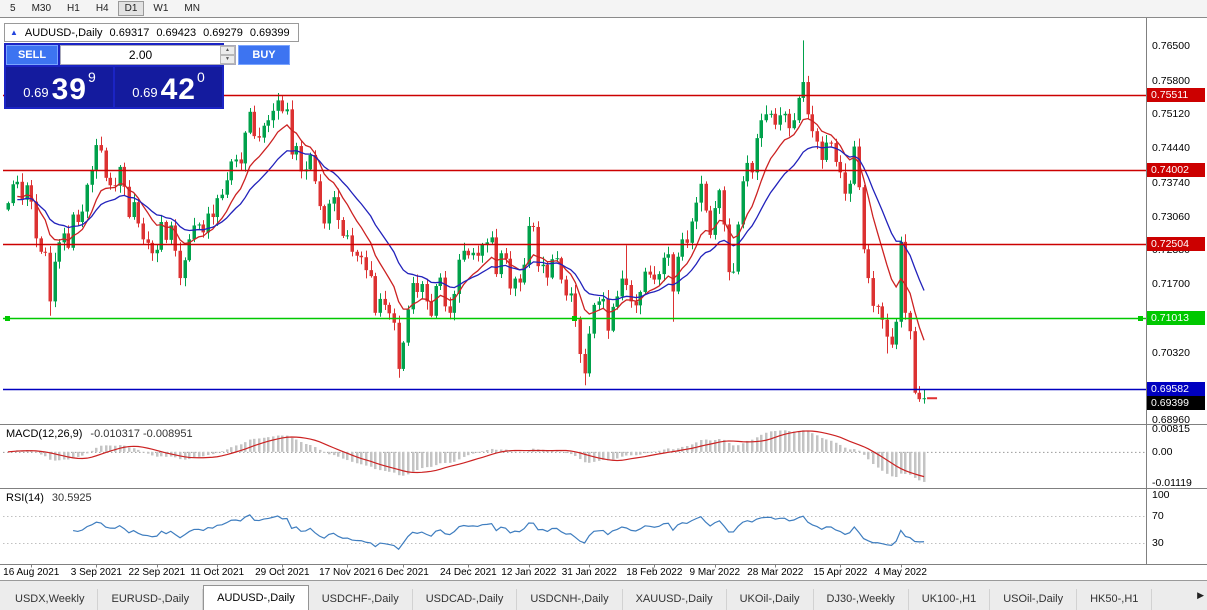 The height and width of the screenshot is (610, 1207). Describe the element at coordinates (1162, 451) in the screenshot. I see `macd-axis-label: 0.00` at that location.